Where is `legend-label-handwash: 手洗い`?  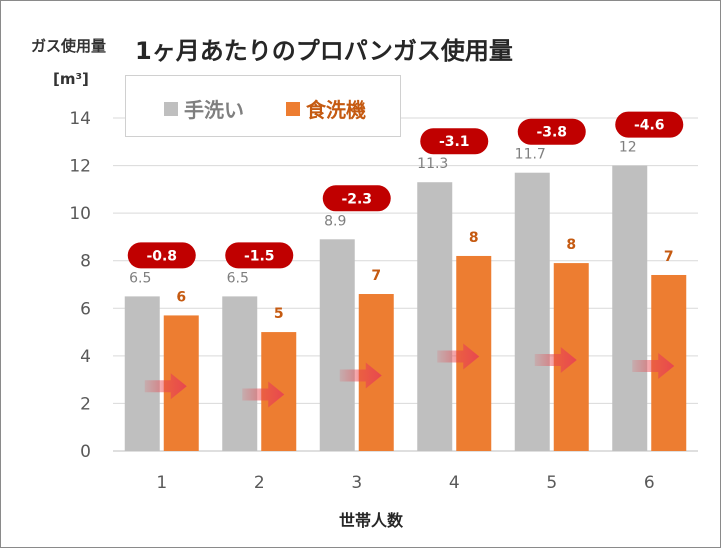
legend-label-handwash: 手洗い is located at coordinates (214, 110).